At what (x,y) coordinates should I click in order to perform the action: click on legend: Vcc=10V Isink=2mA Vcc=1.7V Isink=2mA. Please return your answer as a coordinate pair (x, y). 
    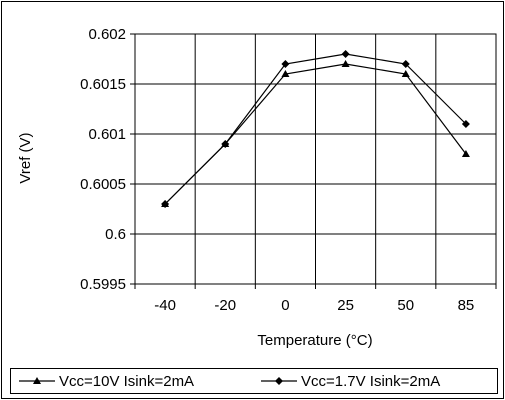
    Looking at the image, I should click on (254, 381).